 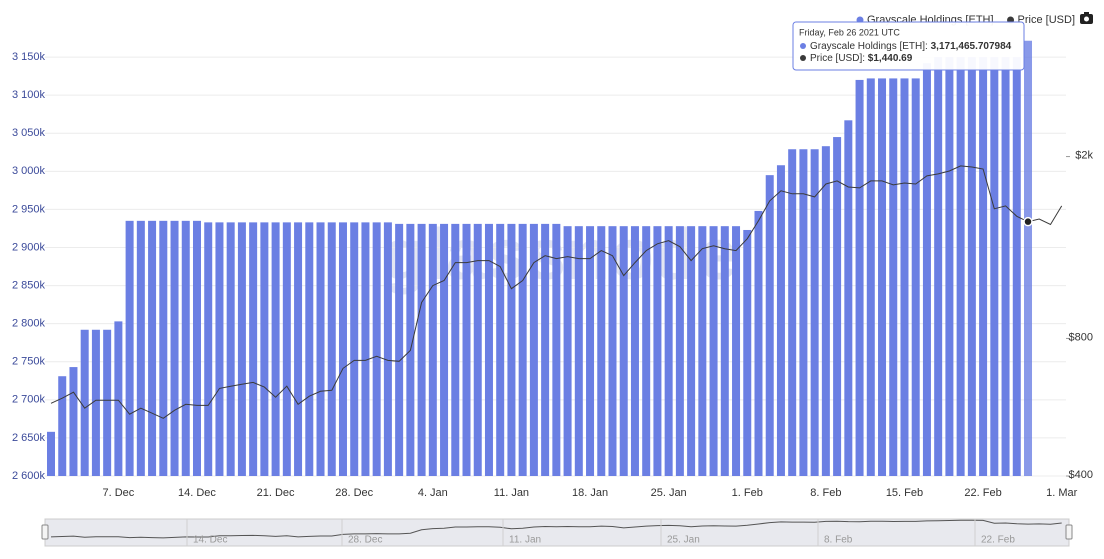 What do you see at coordinates (1046, 20) in the screenshot?
I see `legend-label: Price [USD]` at bounding box center [1046, 20].